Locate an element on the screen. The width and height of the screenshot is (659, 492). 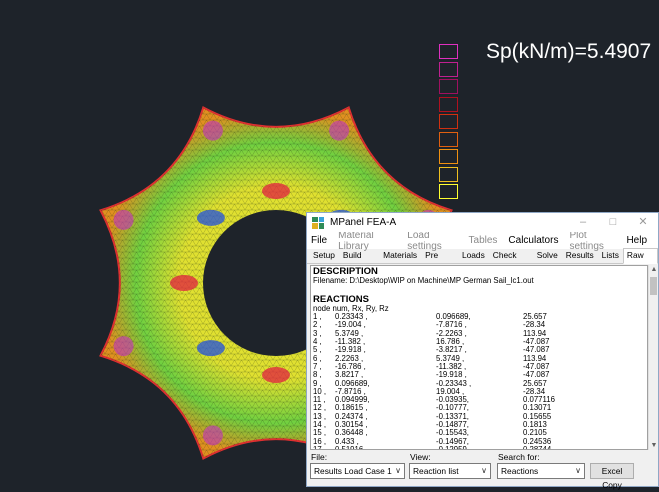
scroll-down-icon: ▼ is located at coordinates (654, 445).